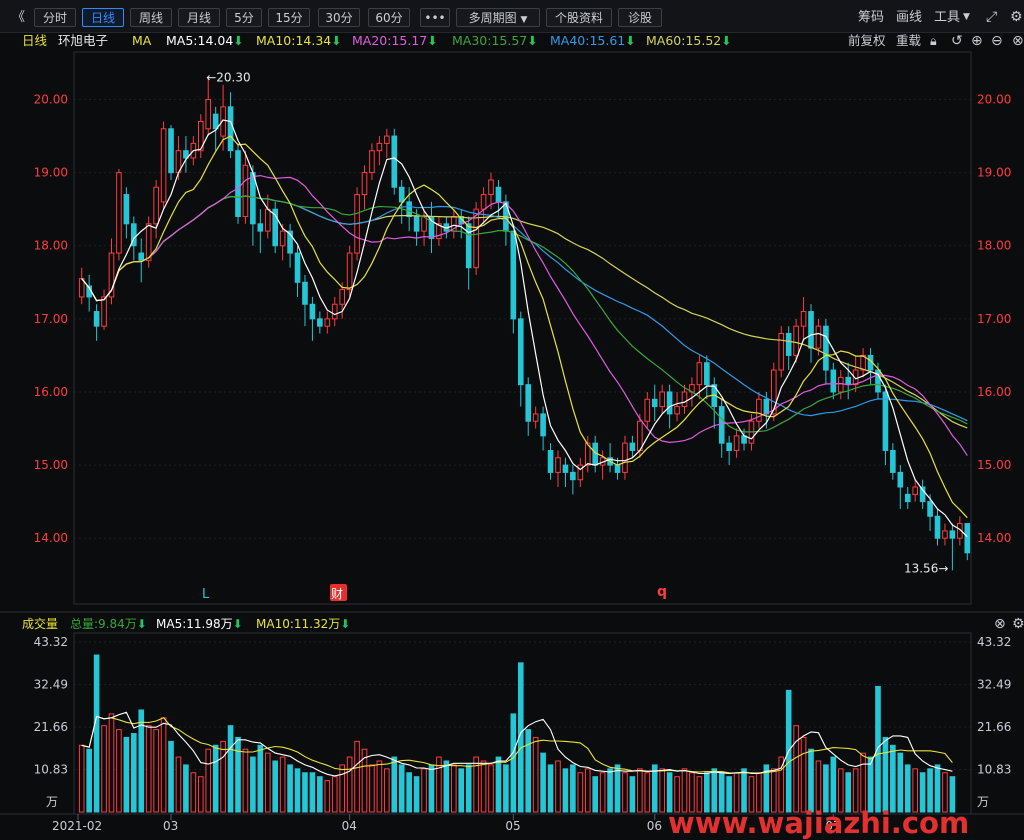 The width and height of the screenshot is (1024, 840). Describe the element at coordinates (51, 642) in the screenshot. I see `volume-tick-left: 43.32` at that location.